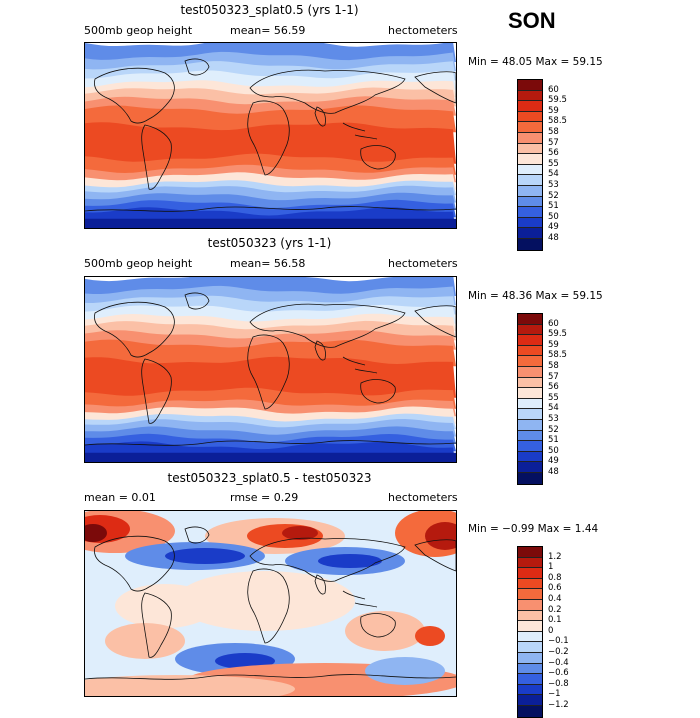  What do you see at coordinates (553, 376) in the screenshot?
I see `colorbar-tick-label: 57` at bounding box center [553, 376].